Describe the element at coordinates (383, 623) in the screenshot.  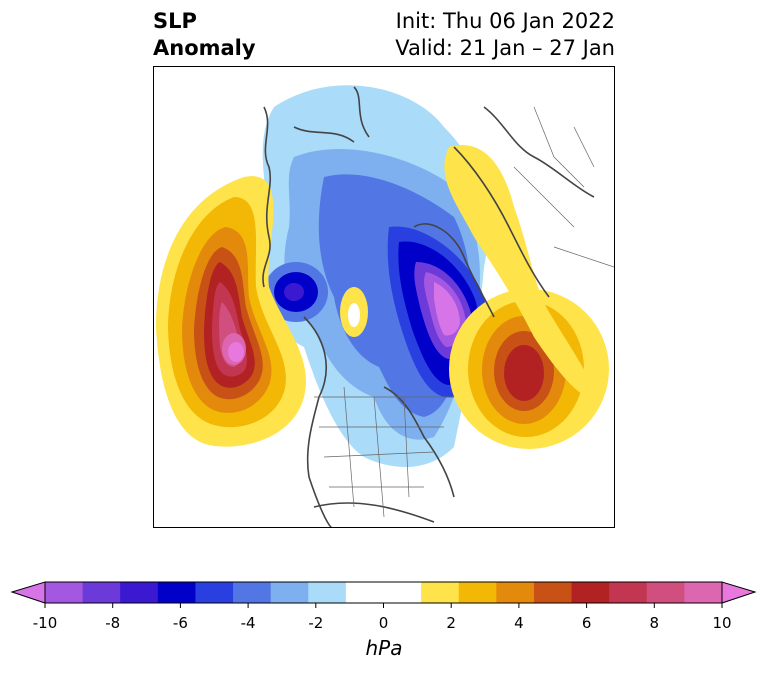
I see `colorbar-tick-label: 0` at that location.